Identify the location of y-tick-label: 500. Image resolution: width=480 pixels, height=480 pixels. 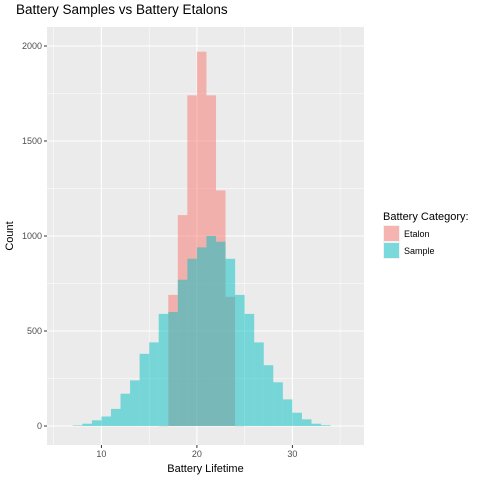
(34, 331).